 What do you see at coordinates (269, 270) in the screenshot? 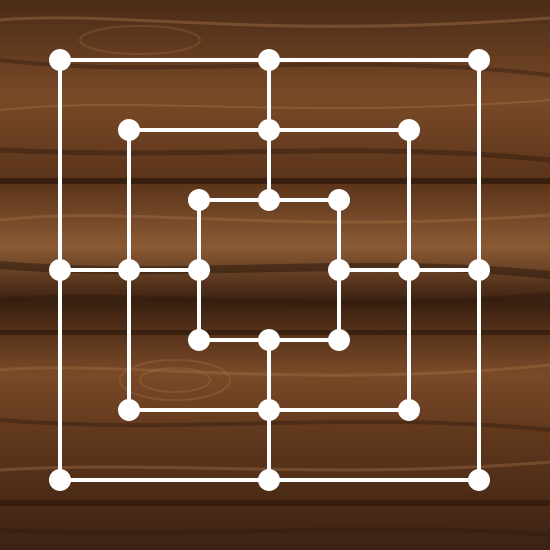
I see `inner-ring-line` at bounding box center [269, 270].